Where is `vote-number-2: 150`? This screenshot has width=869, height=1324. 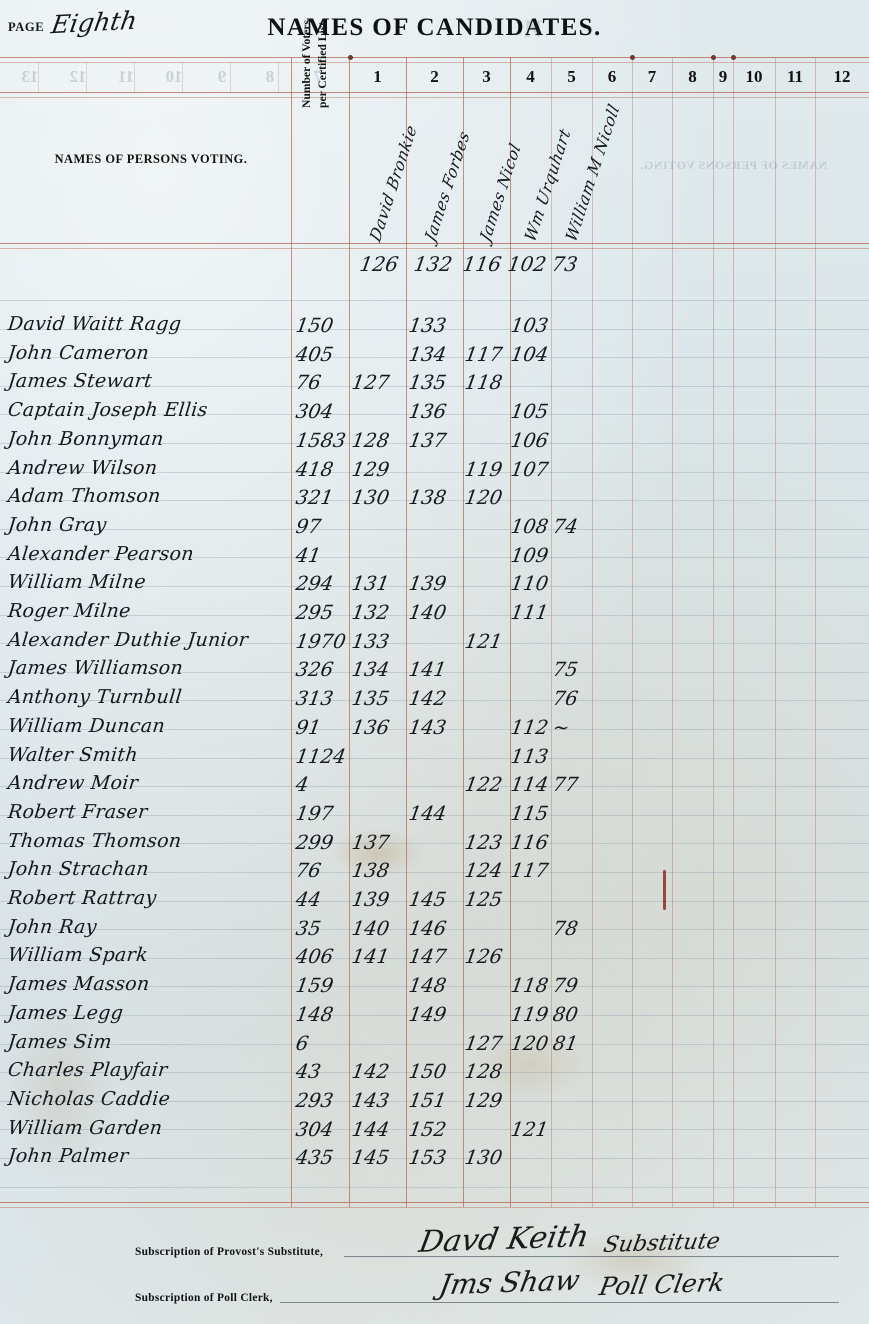
vote-number-2: 150 is located at coordinates (428, 1071).